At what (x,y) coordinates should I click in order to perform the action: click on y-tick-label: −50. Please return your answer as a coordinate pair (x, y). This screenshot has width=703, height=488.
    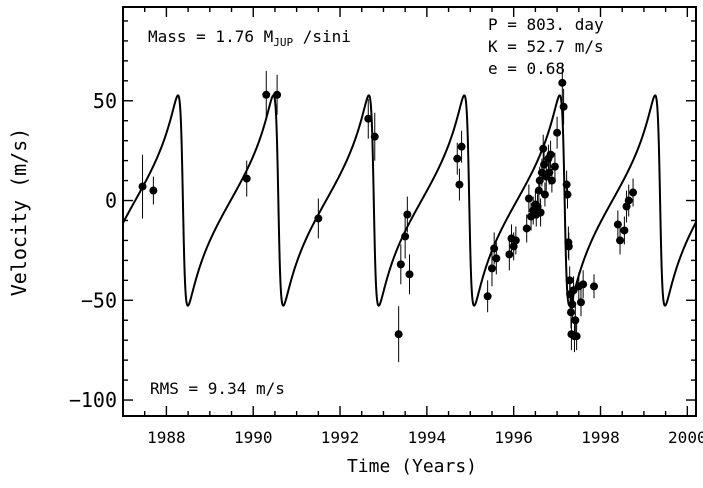
    Looking at the image, I should click on (99, 300).